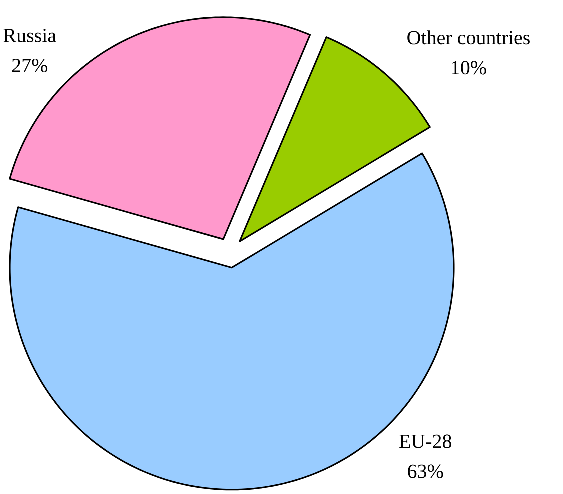 This screenshot has width=563, height=494. I want to click on data-label: 27%, so click(30, 65).